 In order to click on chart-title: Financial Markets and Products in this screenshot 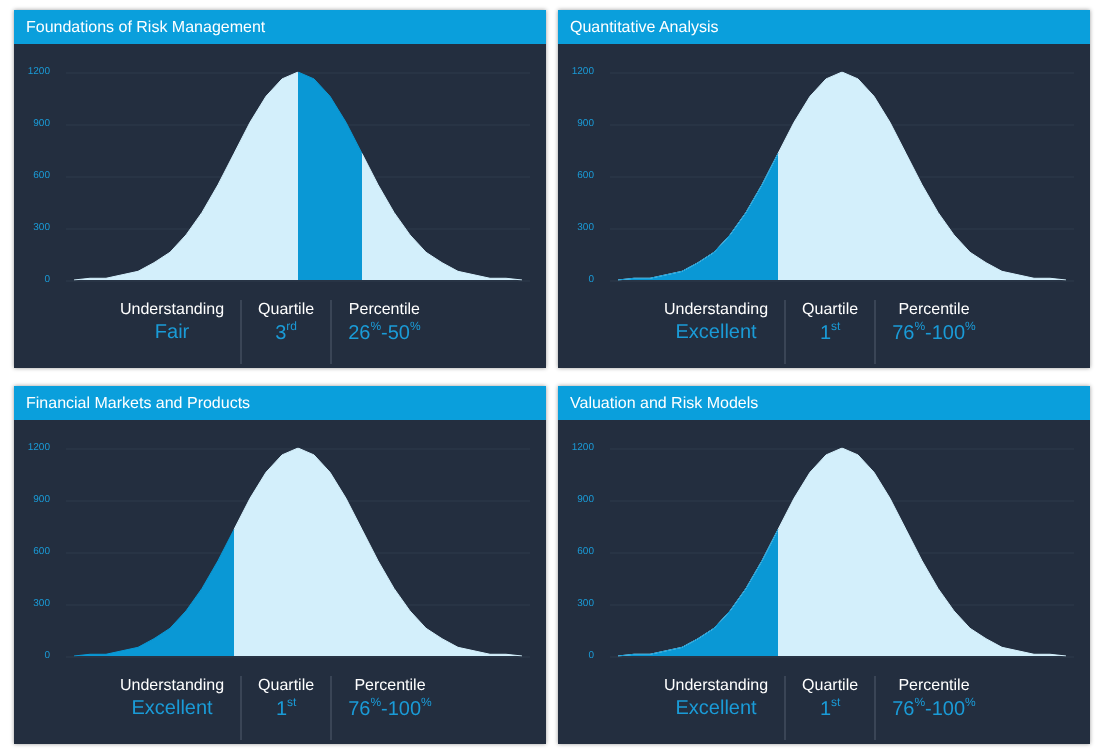, I will do `click(280, 403)`.